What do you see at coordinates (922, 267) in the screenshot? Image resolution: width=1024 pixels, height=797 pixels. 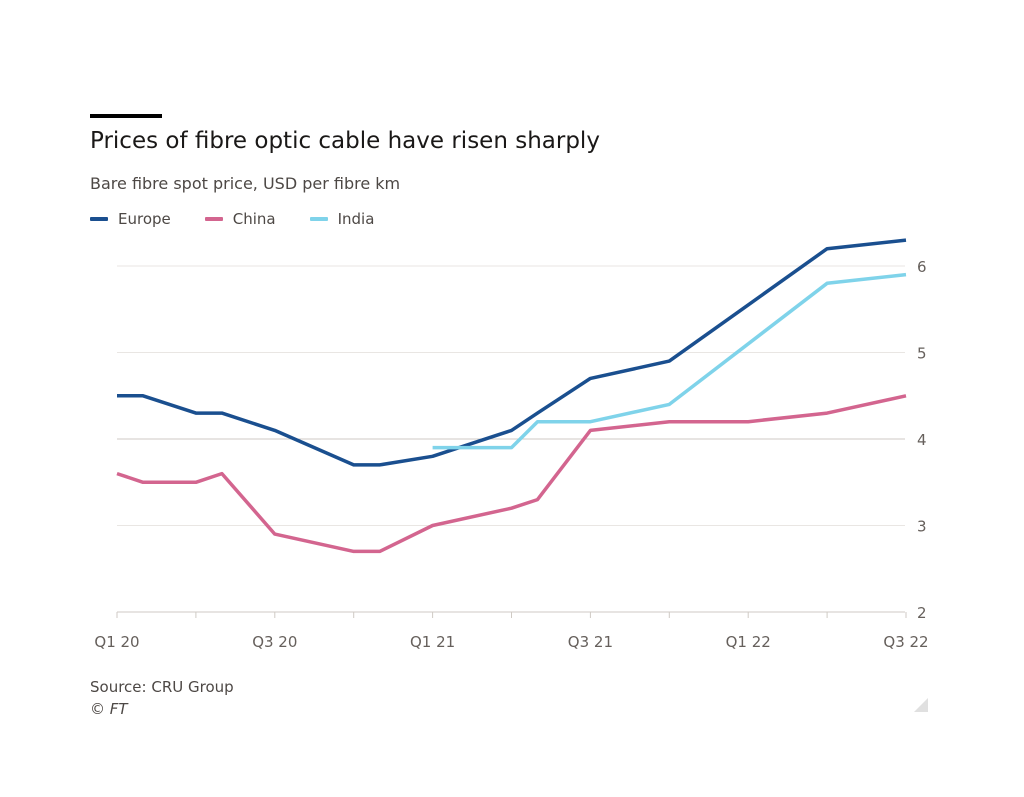 I see `y-tick-label-6: 6` at bounding box center [922, 267].